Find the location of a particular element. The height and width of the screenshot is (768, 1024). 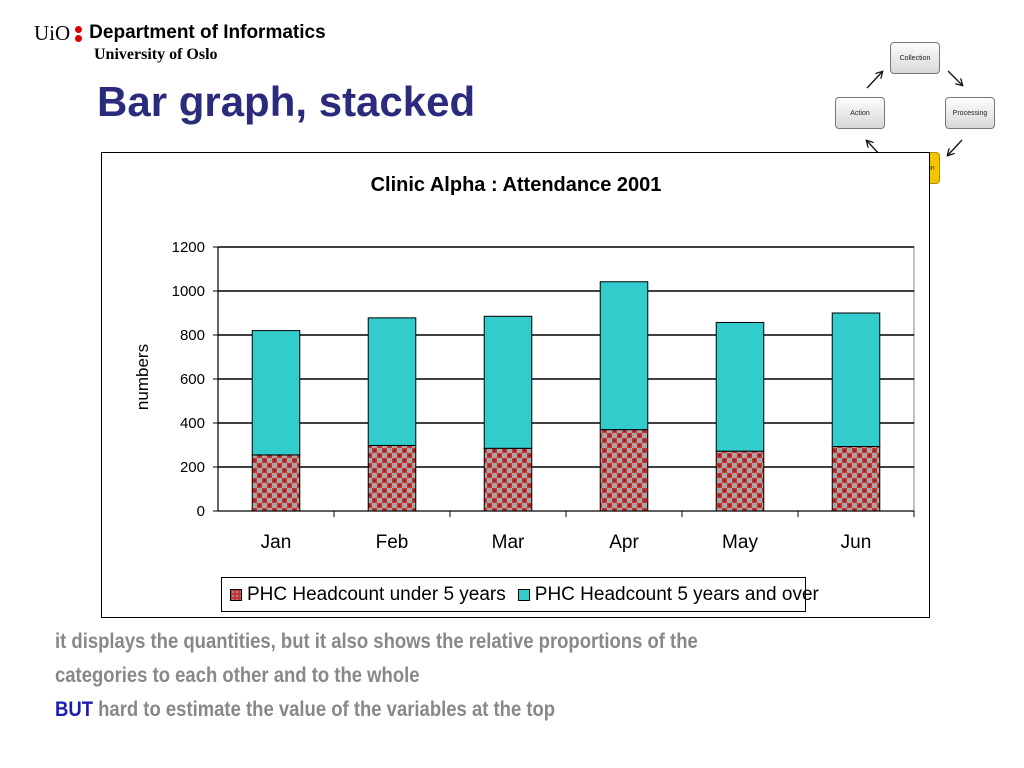

y-tick-label: 800 is located at coordinates (192, 335).